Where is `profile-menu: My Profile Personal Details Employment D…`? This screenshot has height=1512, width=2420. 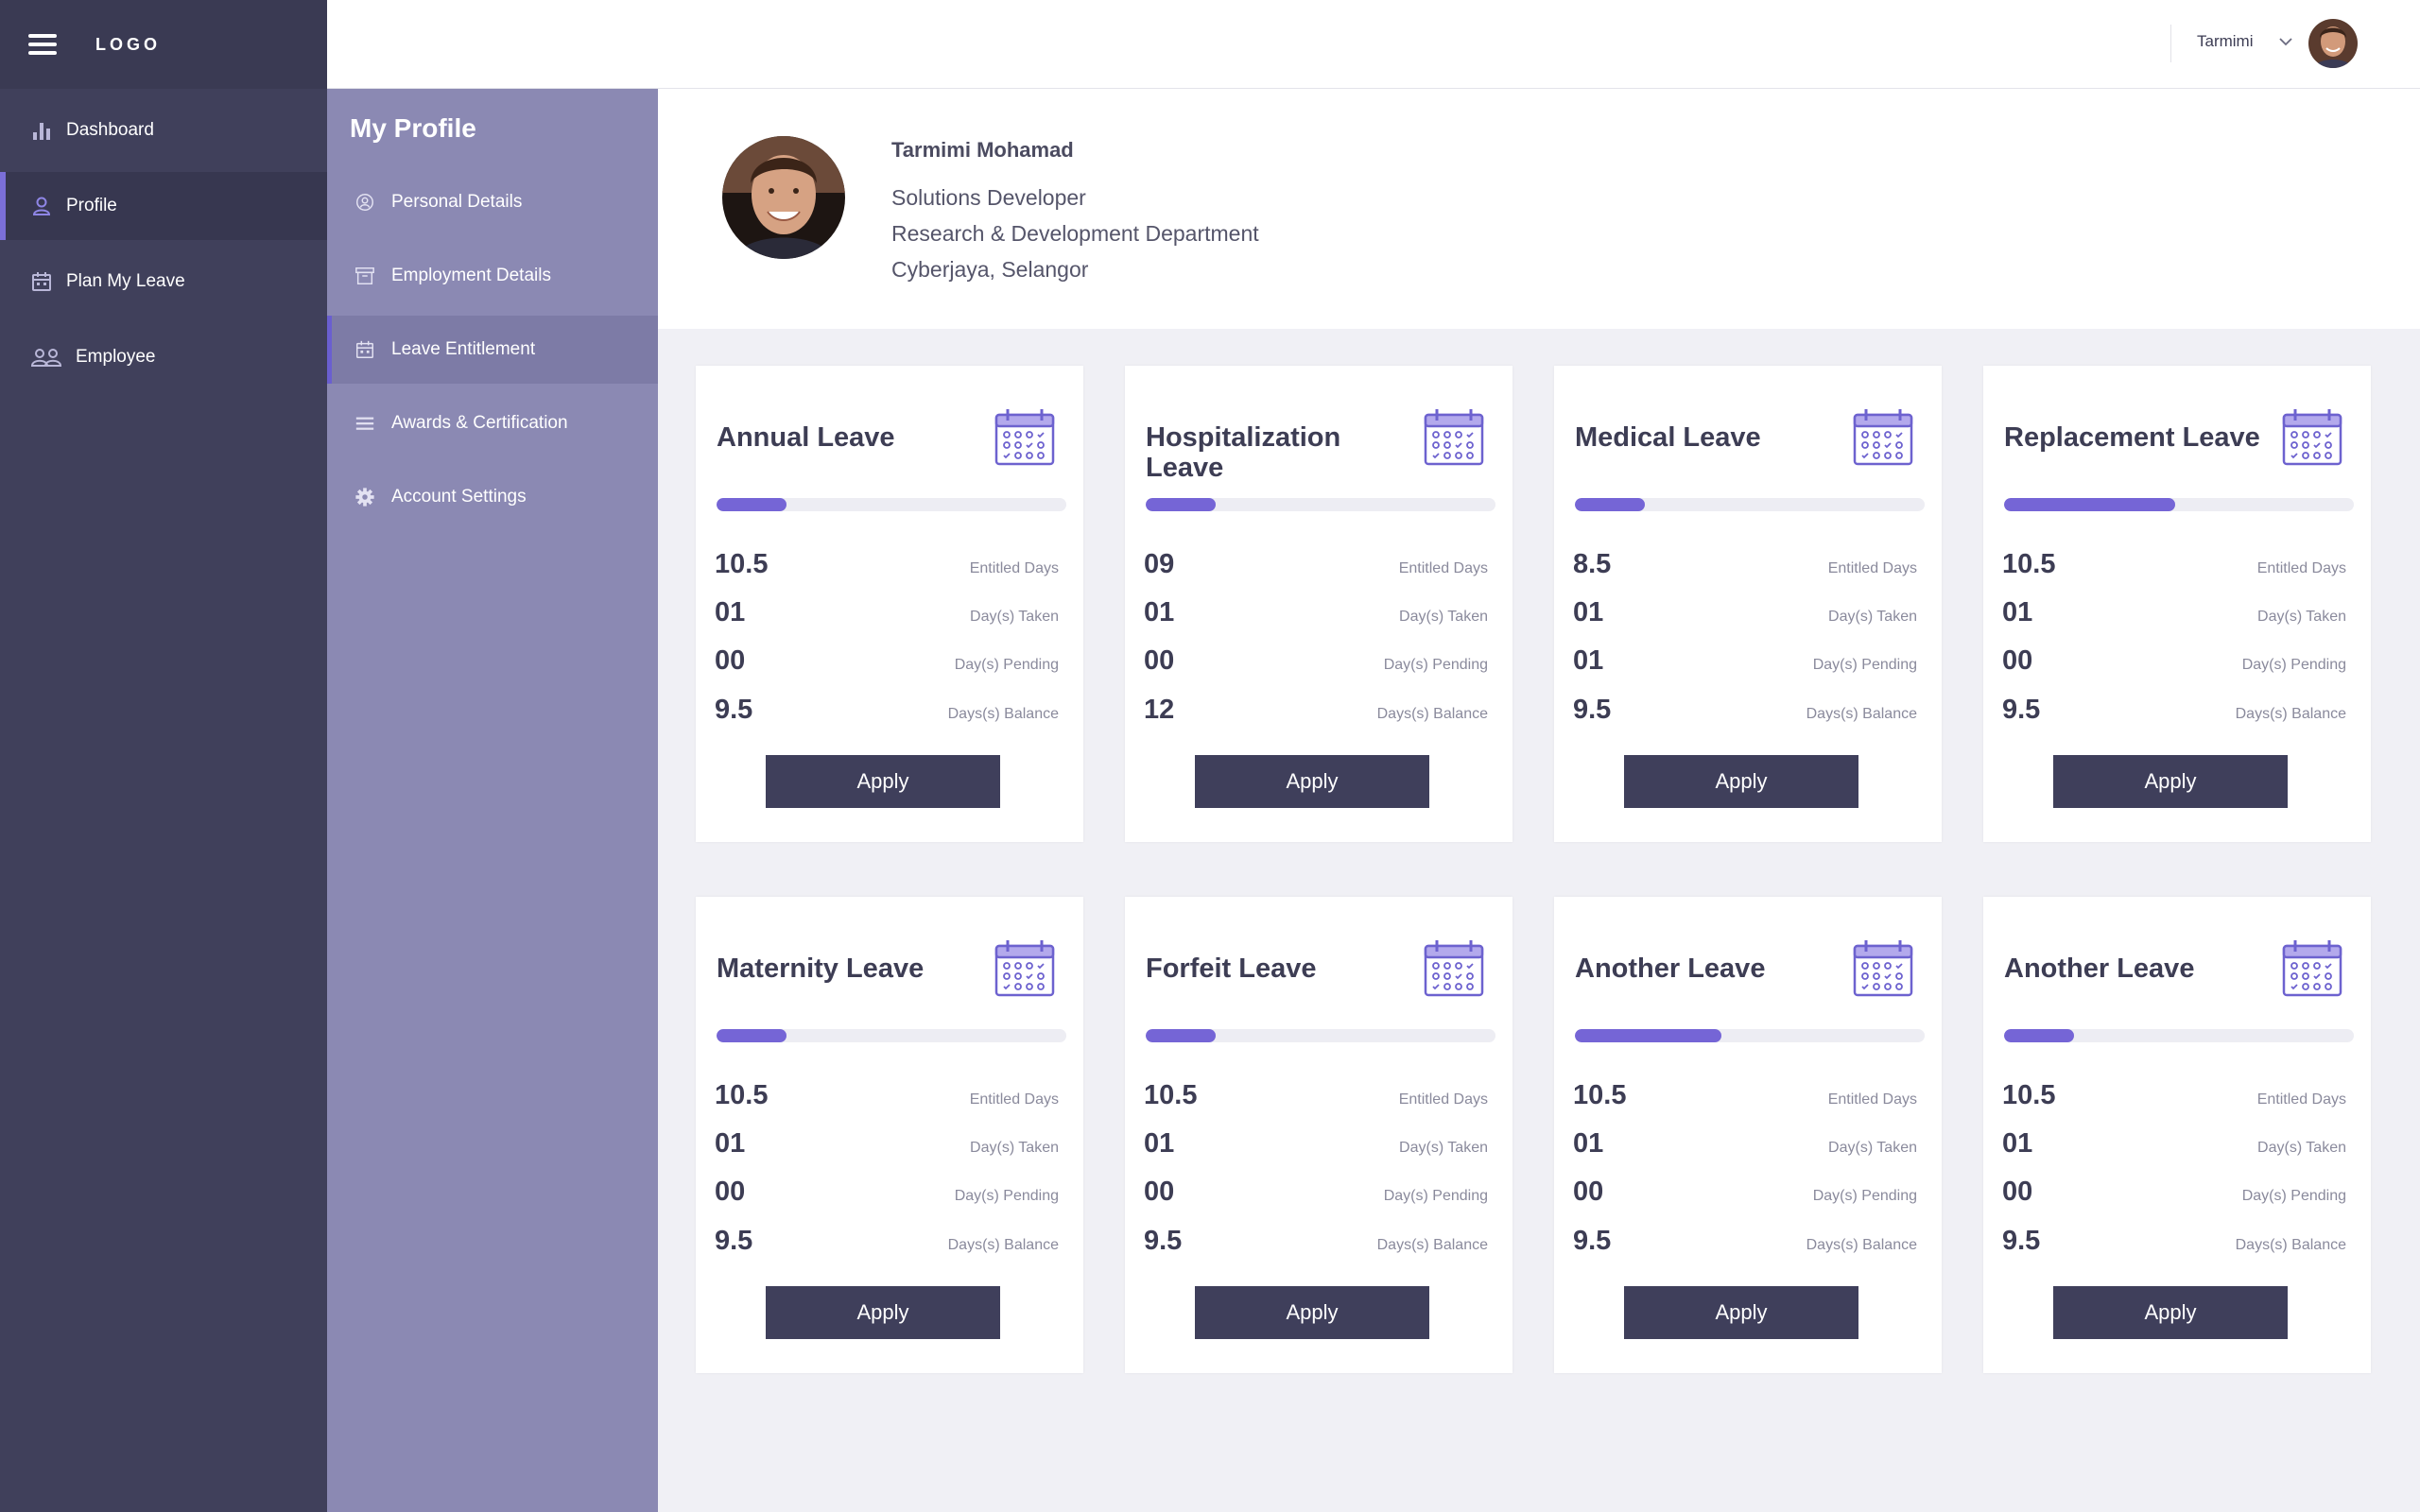
profile-menu: My Profile Personal Details Employment D… is located at coordinates (493, 800).